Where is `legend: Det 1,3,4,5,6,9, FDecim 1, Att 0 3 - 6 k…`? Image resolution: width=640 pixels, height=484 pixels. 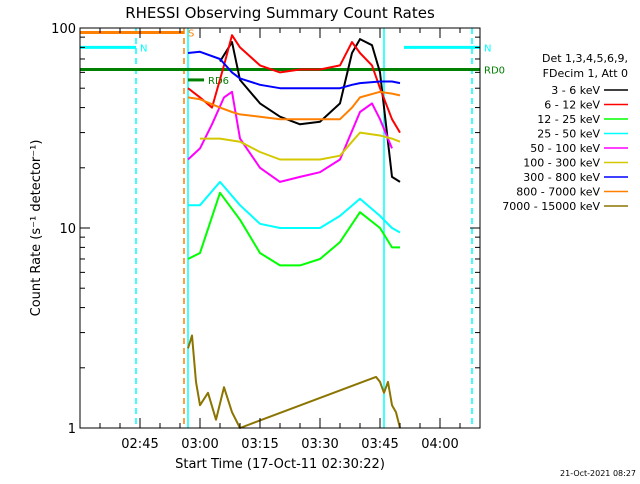 legend: Det 1,3,4,5,6,9, FDecim 1, Att 0 3 - 6 k… is located at coordinates (565, 132).